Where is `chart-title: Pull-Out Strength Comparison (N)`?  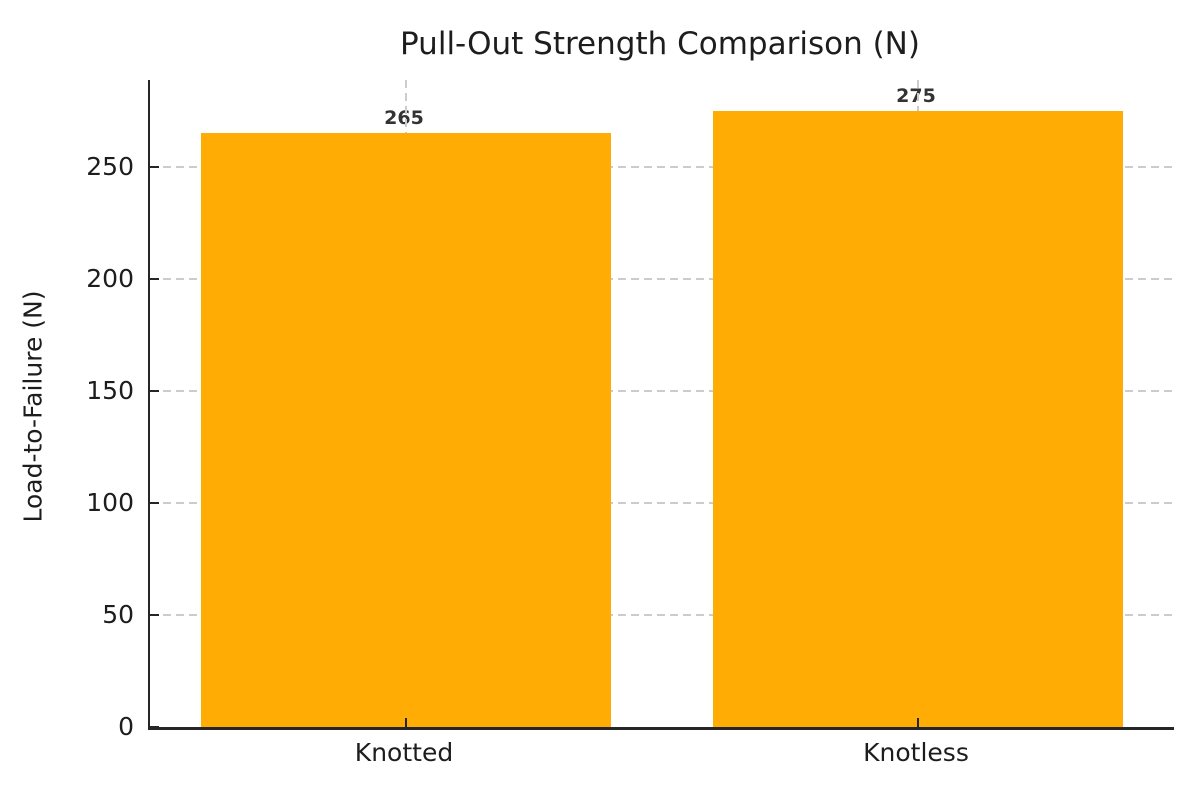
chart-title: Pull-Out Strength Comparison (N) is located at coordinates (660, 44).